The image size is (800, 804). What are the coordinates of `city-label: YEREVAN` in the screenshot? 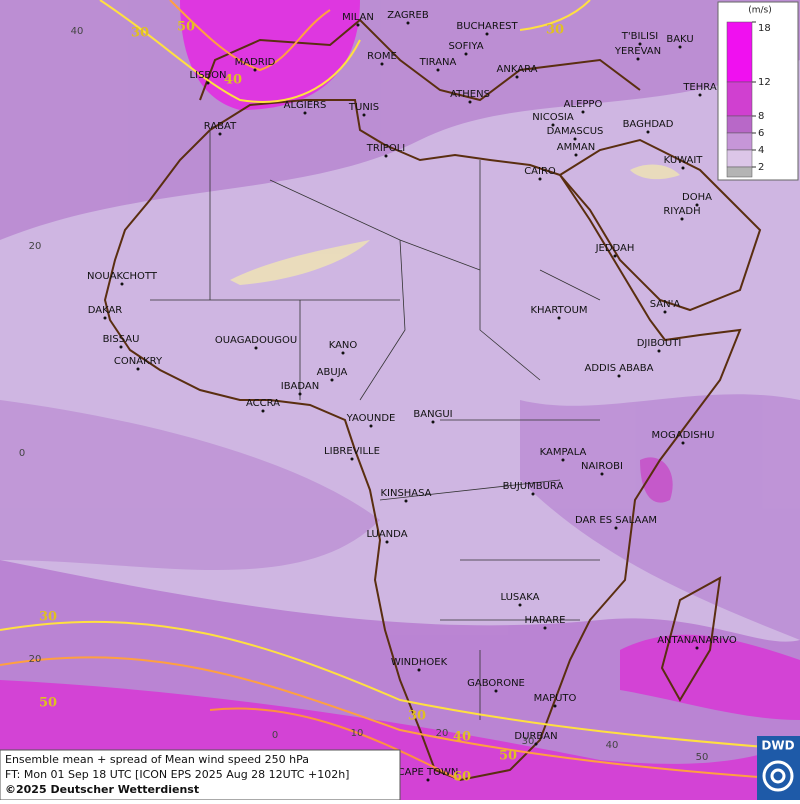 It's located at (637, 51).